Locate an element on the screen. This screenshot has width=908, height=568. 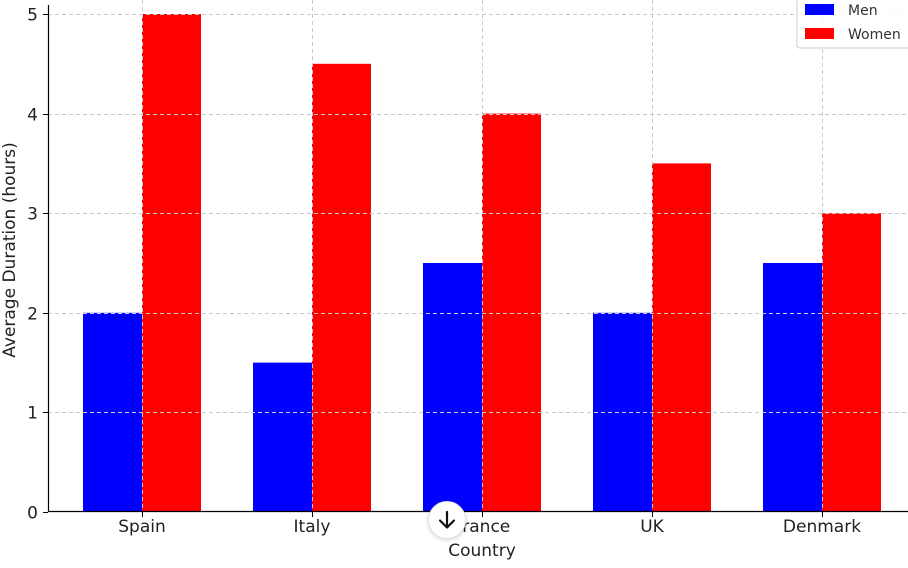
scroll-down-button is located at coordinates (447, 520).